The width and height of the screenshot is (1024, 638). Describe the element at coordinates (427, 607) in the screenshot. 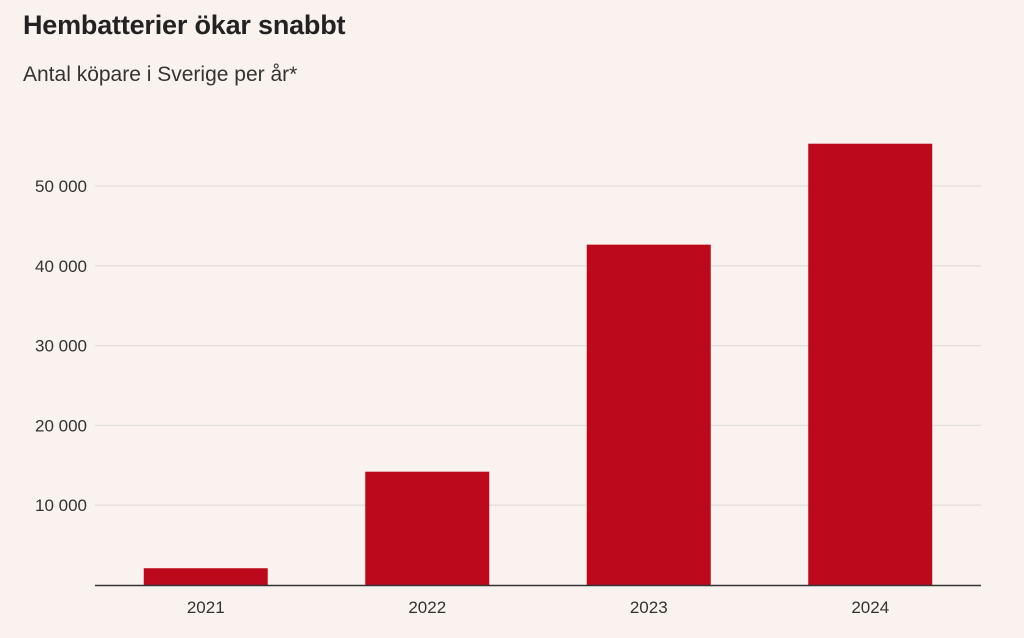

I see `x-tick-label: 2022` at that location.